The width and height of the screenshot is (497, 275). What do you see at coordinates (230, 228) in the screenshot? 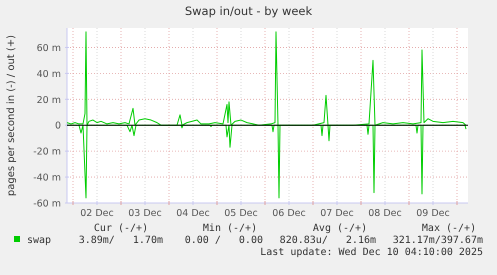
I see `text: Min (-/+)` at bounding box center [230, 228].